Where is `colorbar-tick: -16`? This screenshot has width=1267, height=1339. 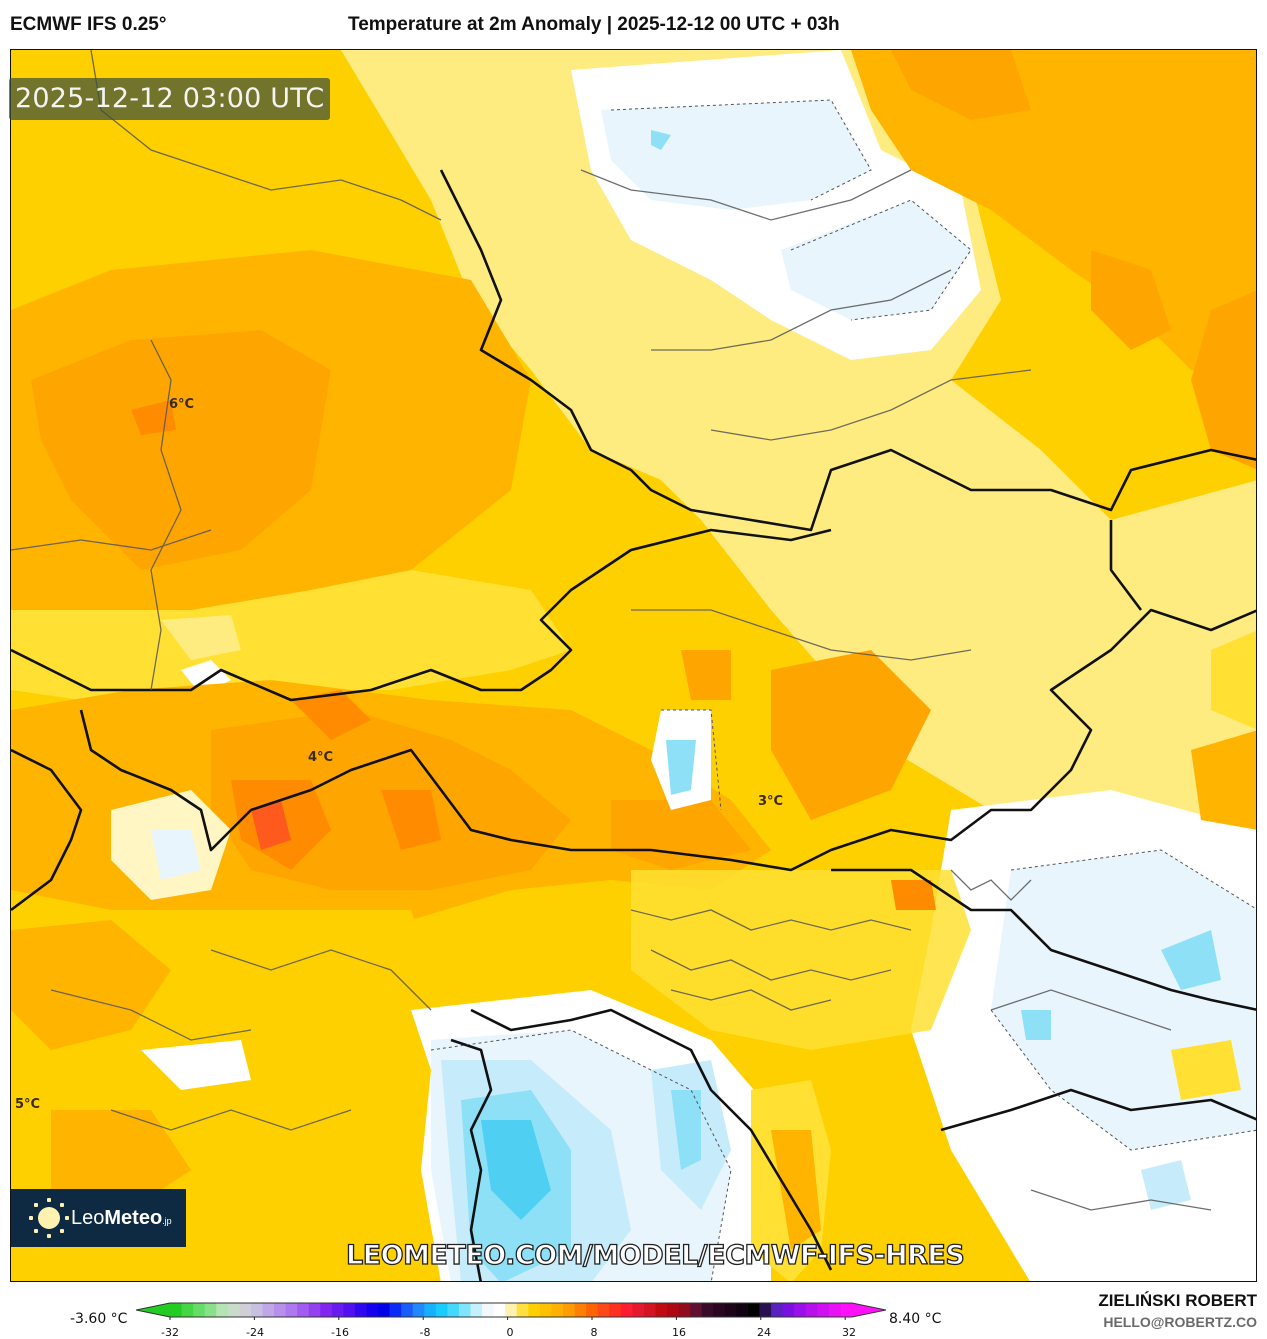 colorbar-tick: -16 is located at coordinates (340, 1332).